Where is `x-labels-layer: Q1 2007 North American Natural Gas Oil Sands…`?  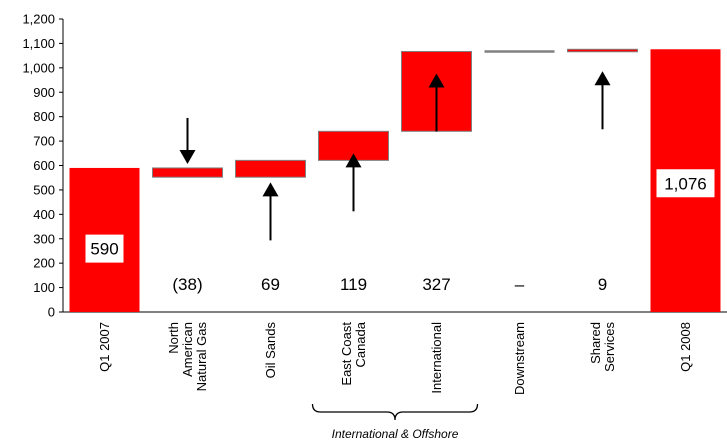
x-labels-layer: Q1 2007 North American Natural Gas Oil Sands… is located at coordinates (395, 358).